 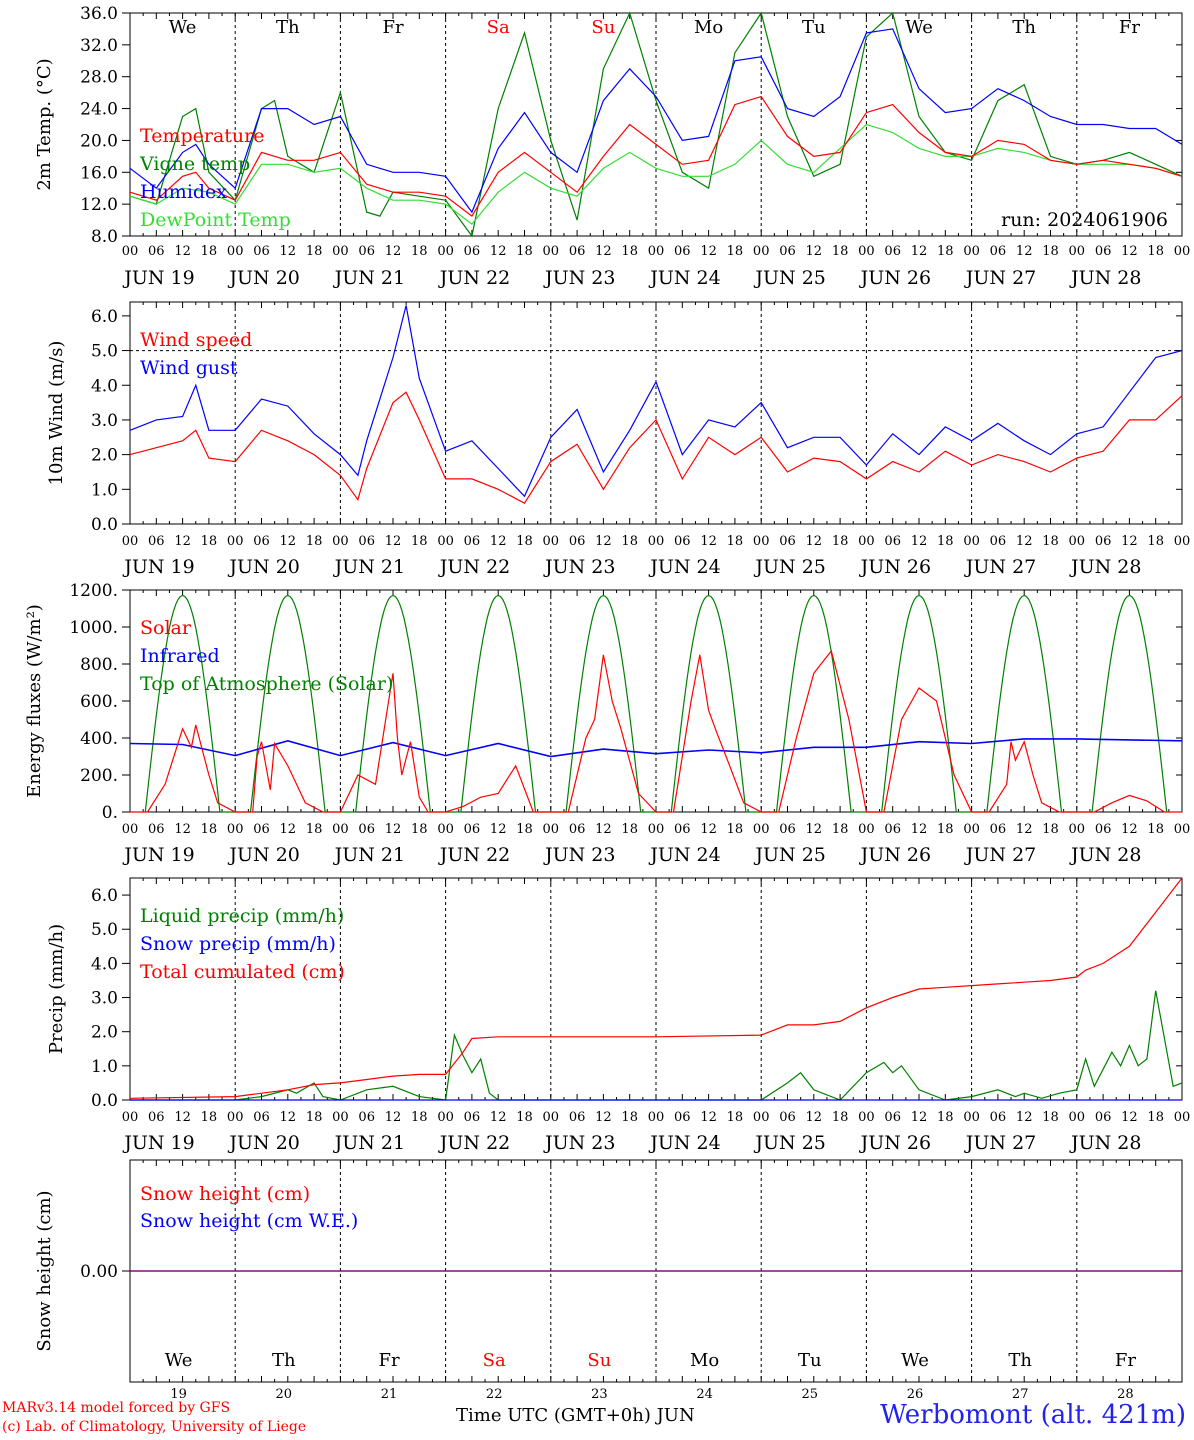 What do you see at coordinates (99, 110) in the screenshot?
I see `y-tick-label: 24.0` at bounding box center [99, 110].